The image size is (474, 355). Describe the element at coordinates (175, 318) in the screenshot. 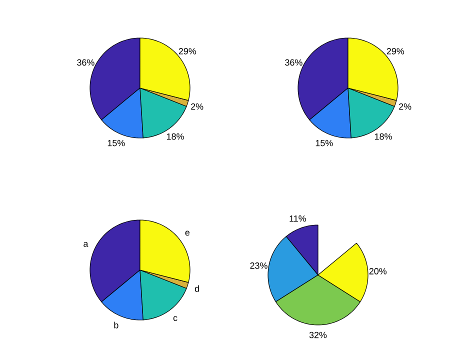

I see `slice-label: c` at that location.